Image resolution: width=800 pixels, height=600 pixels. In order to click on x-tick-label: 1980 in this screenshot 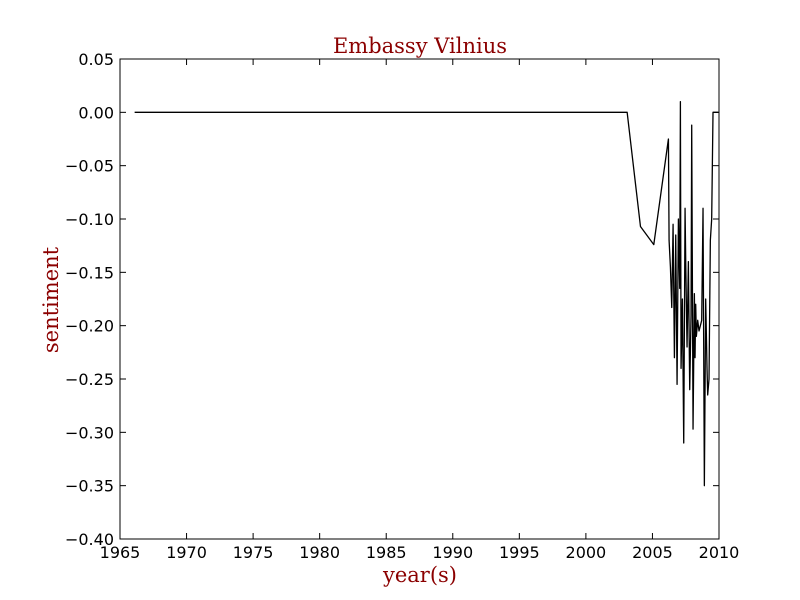, I will do `click(319, 552)`.